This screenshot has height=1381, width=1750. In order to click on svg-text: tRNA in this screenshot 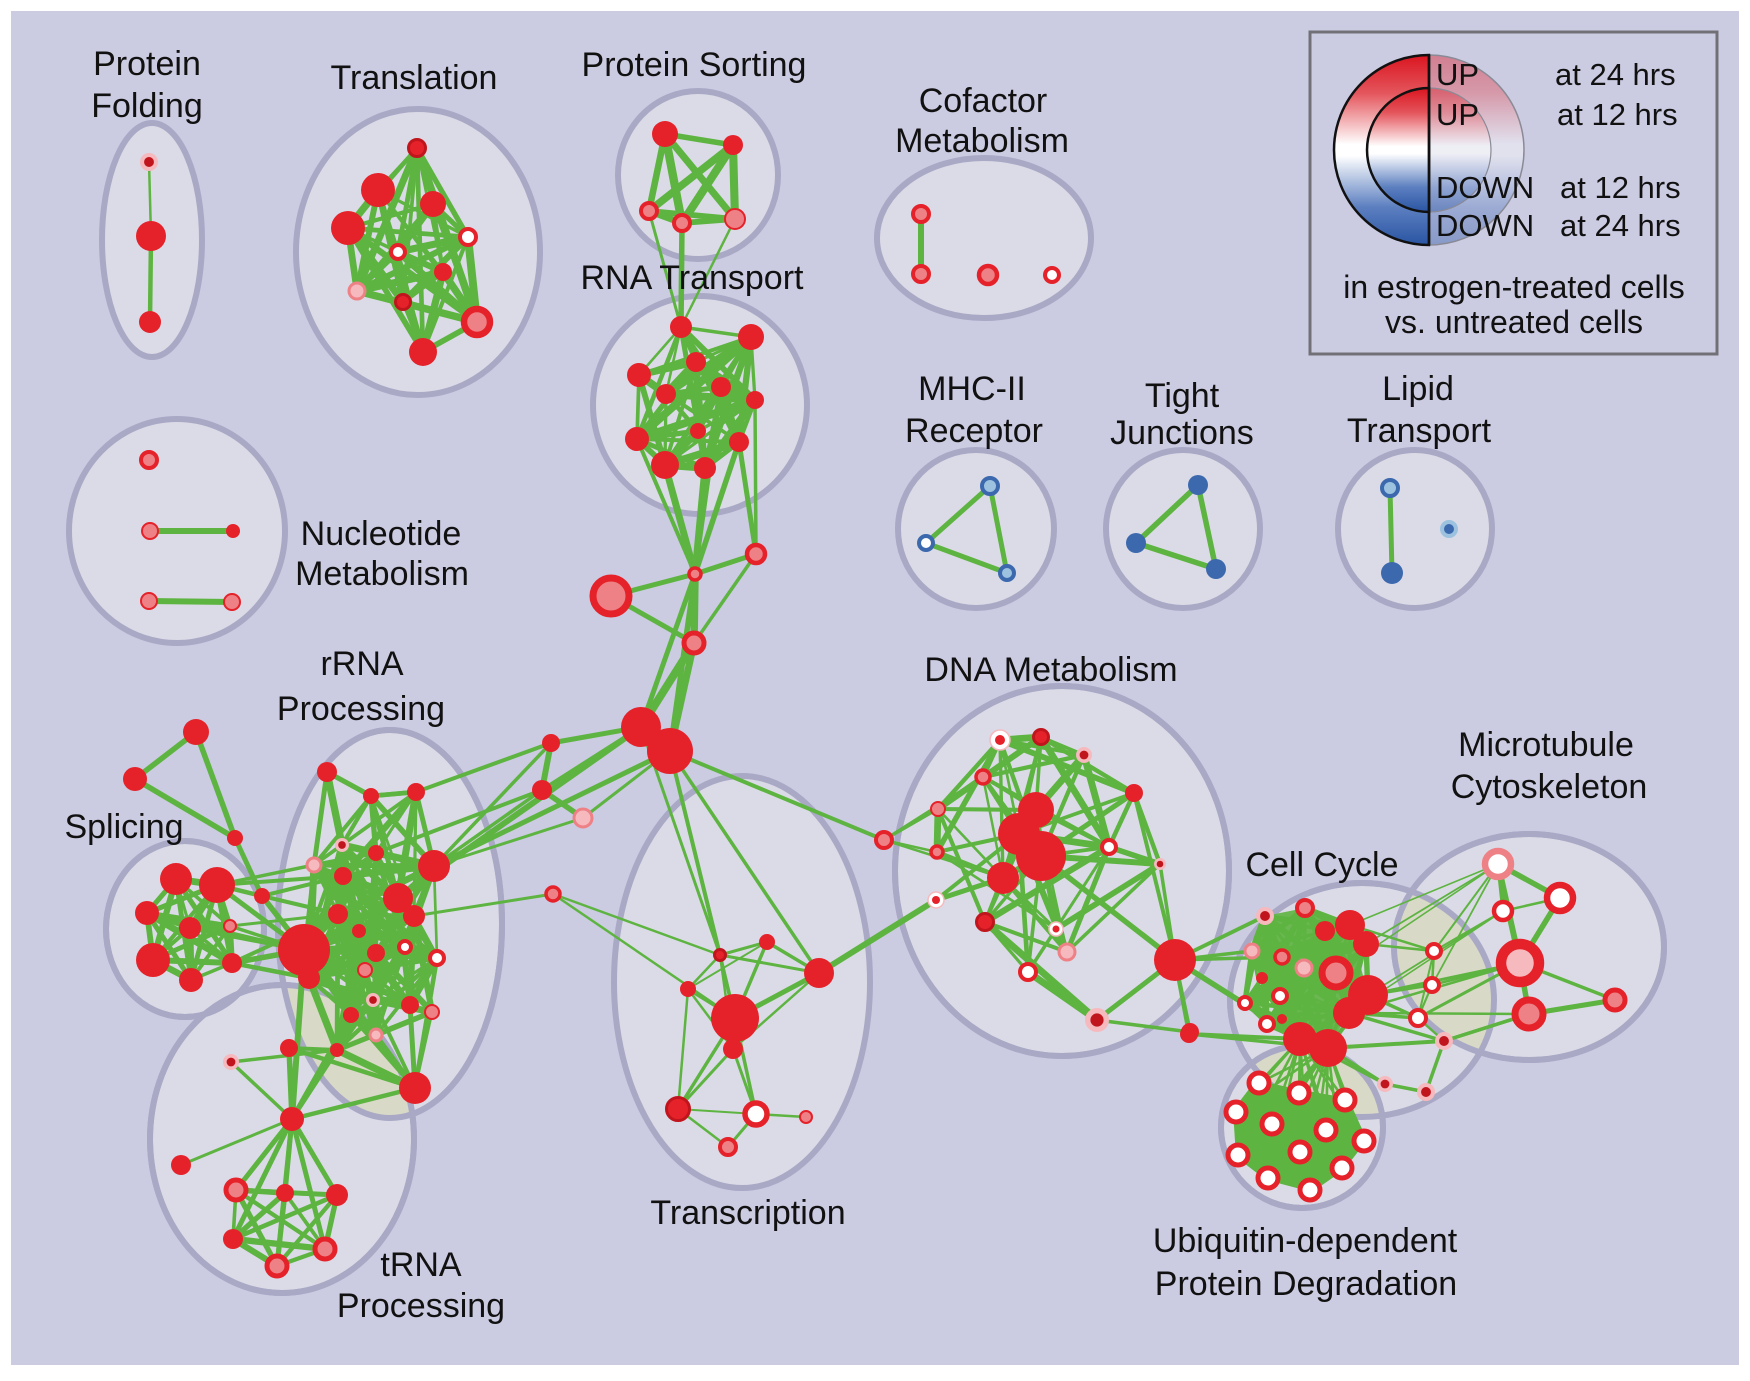, I will do `click(421, 1265)`.